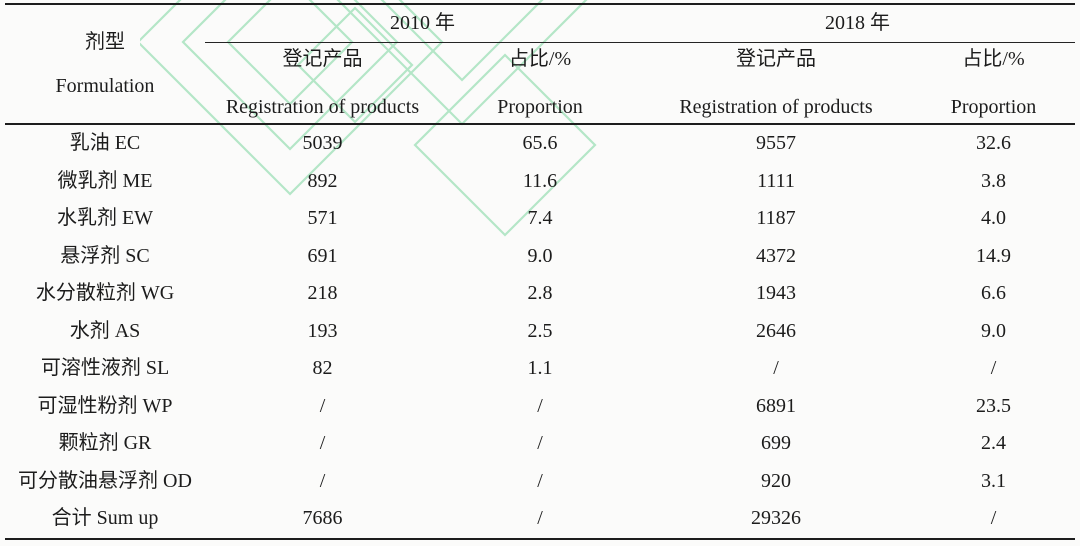 Image resolution: width=1080 pixels, height=546 pixels. Describe the element at coordinates (993, 218) in the screenshot. I see `cell-2018-proportion: 4.0` at that location.